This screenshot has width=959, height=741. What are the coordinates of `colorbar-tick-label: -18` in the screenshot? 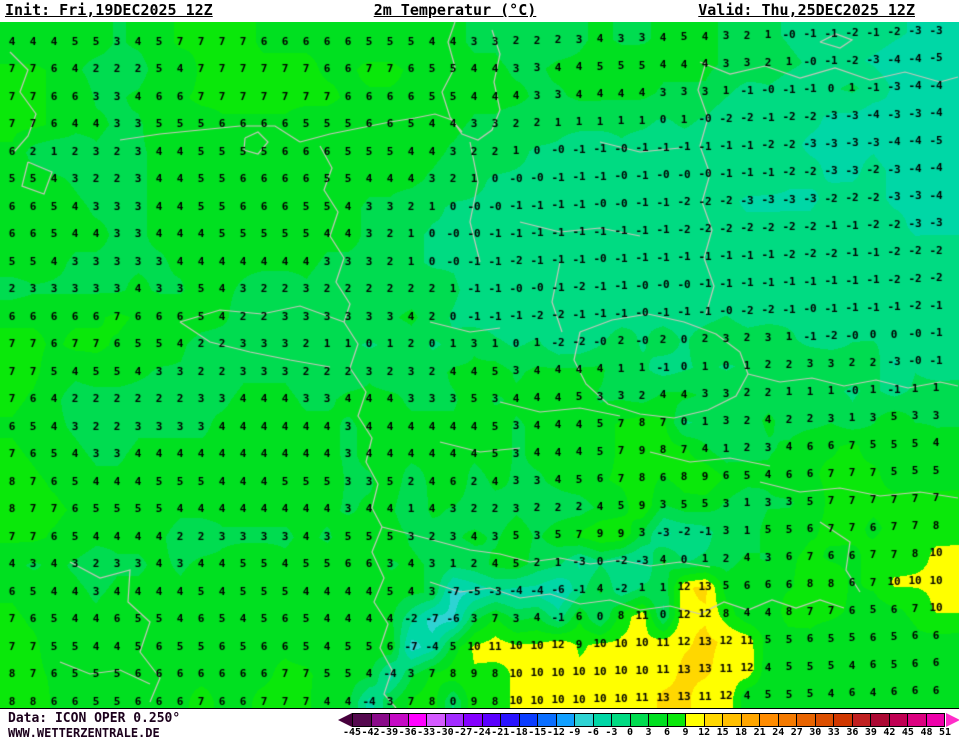 It's located at (518, 732).